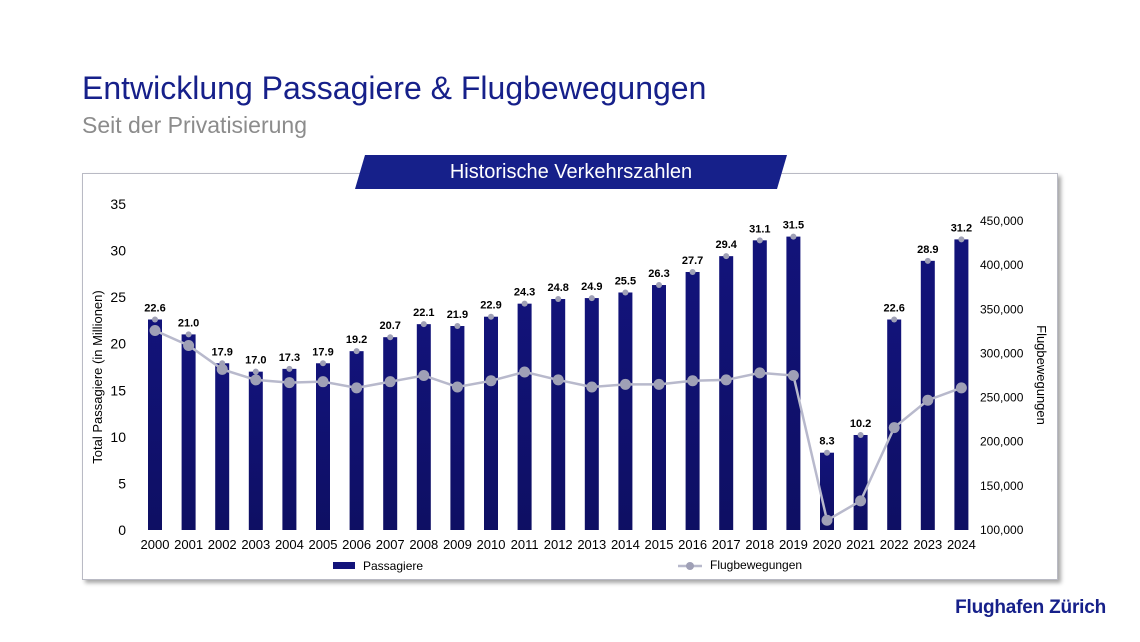 The image size is (1140, 642). What do you see at coordinates (188, 544) in the screenshot?
I see `x-tick-label: 2001` at bounding box center [188, 544].